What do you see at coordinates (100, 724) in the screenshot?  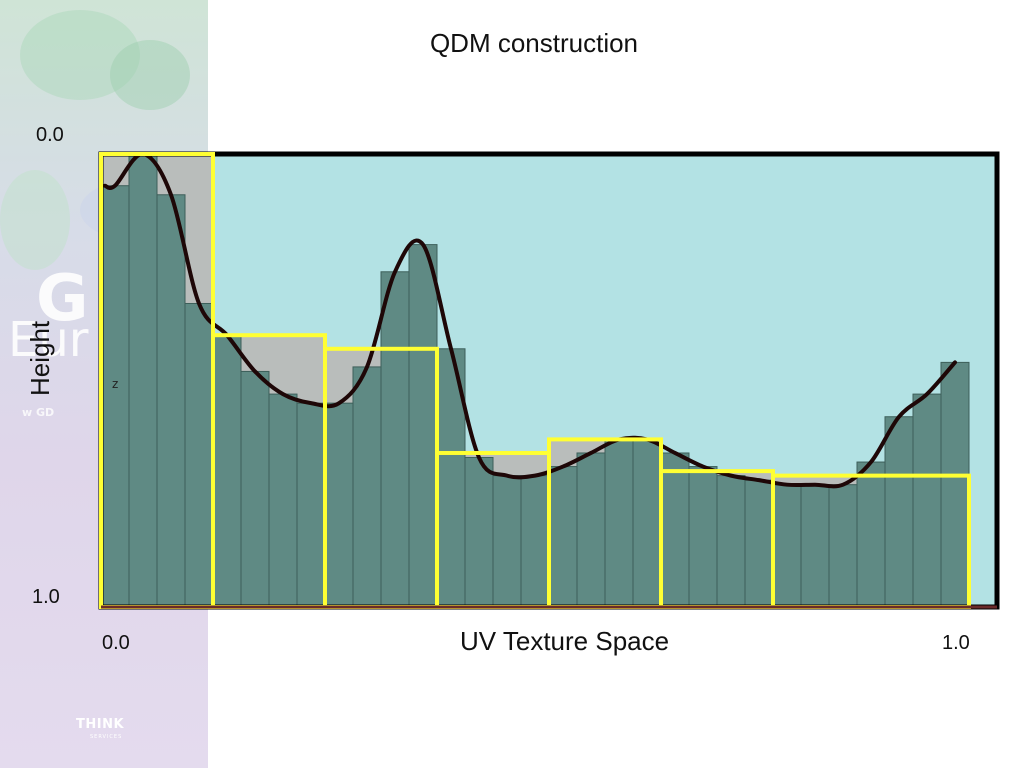 I see `think-services-logo: THINK` at bounding box center [100, 724].